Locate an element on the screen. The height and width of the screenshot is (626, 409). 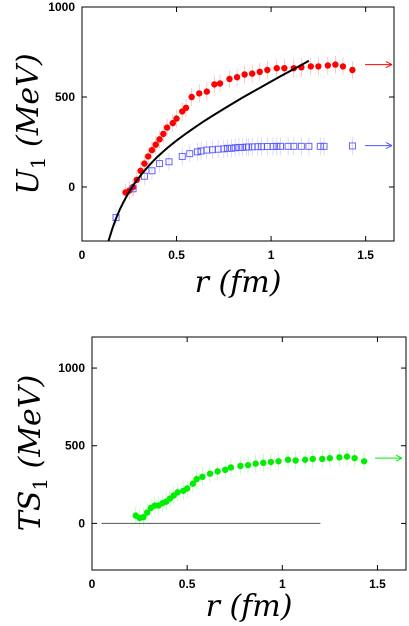
series-line is located at coordinates (208, 150).